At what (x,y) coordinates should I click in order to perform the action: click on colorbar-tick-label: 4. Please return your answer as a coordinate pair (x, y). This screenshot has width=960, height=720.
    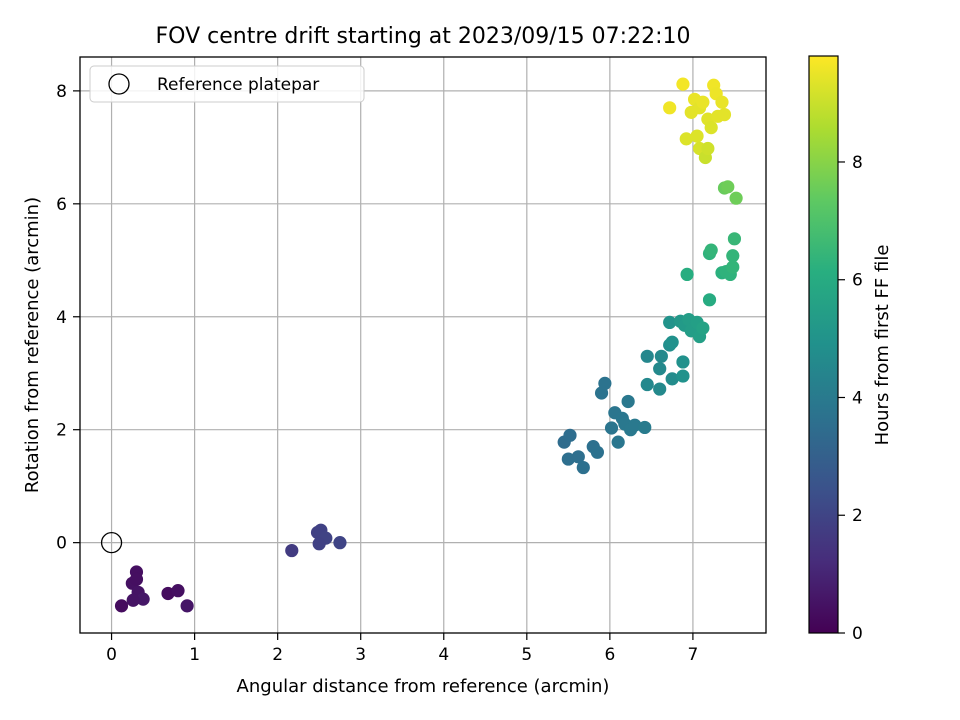
    Looking at the image, I should click on (857, 398).